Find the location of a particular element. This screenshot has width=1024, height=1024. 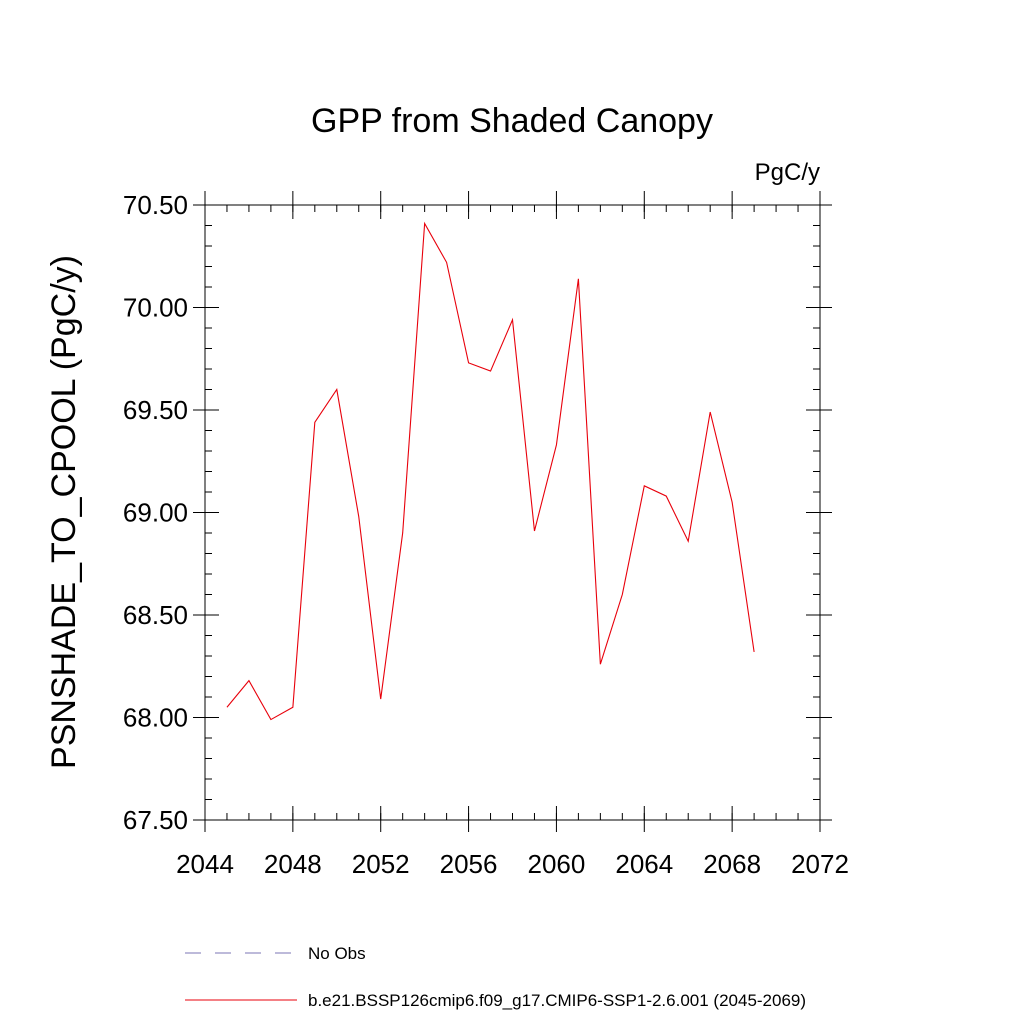

y-tick-label: 68.00 is located at coordinates (155, 718).